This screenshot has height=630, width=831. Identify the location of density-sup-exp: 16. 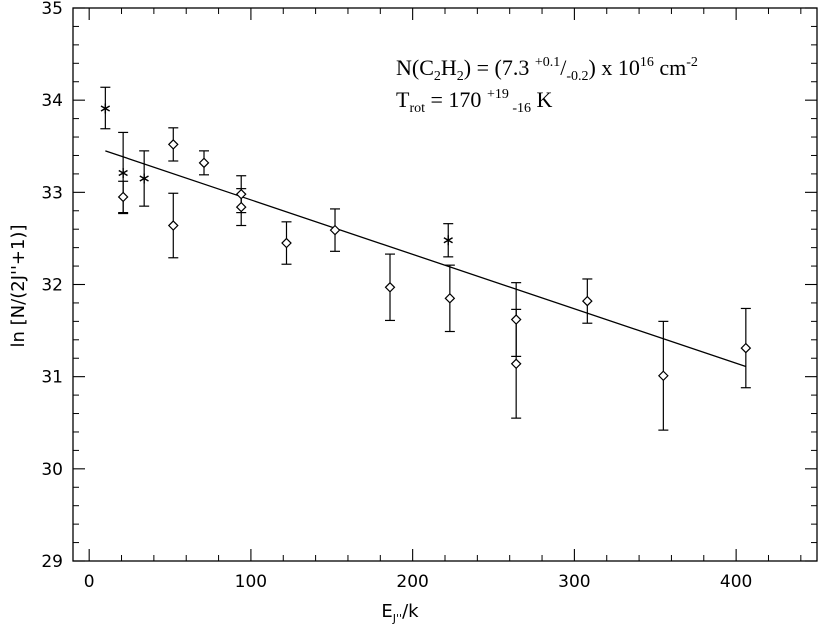
(647, 62).